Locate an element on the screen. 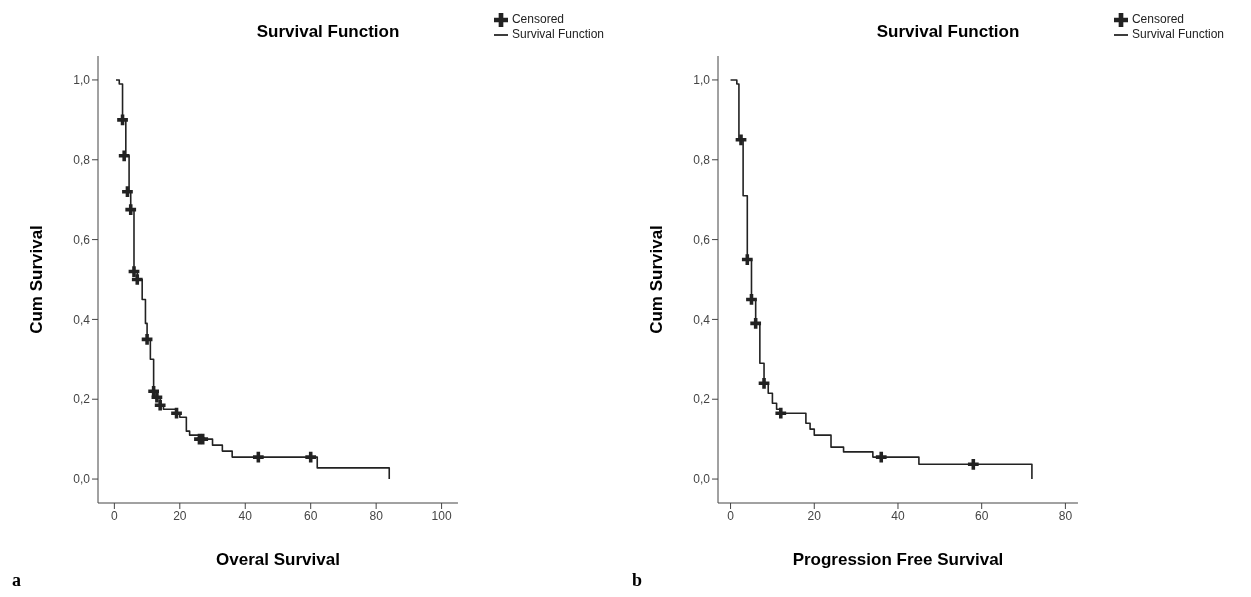  x-tick-label: 100 is located at coordinates (441, 515).